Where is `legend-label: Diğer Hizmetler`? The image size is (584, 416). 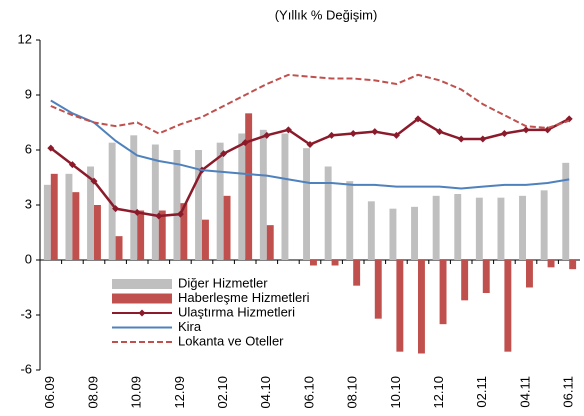
legend-label: Diğer Hizmetler is located at coordinates (223, 282).